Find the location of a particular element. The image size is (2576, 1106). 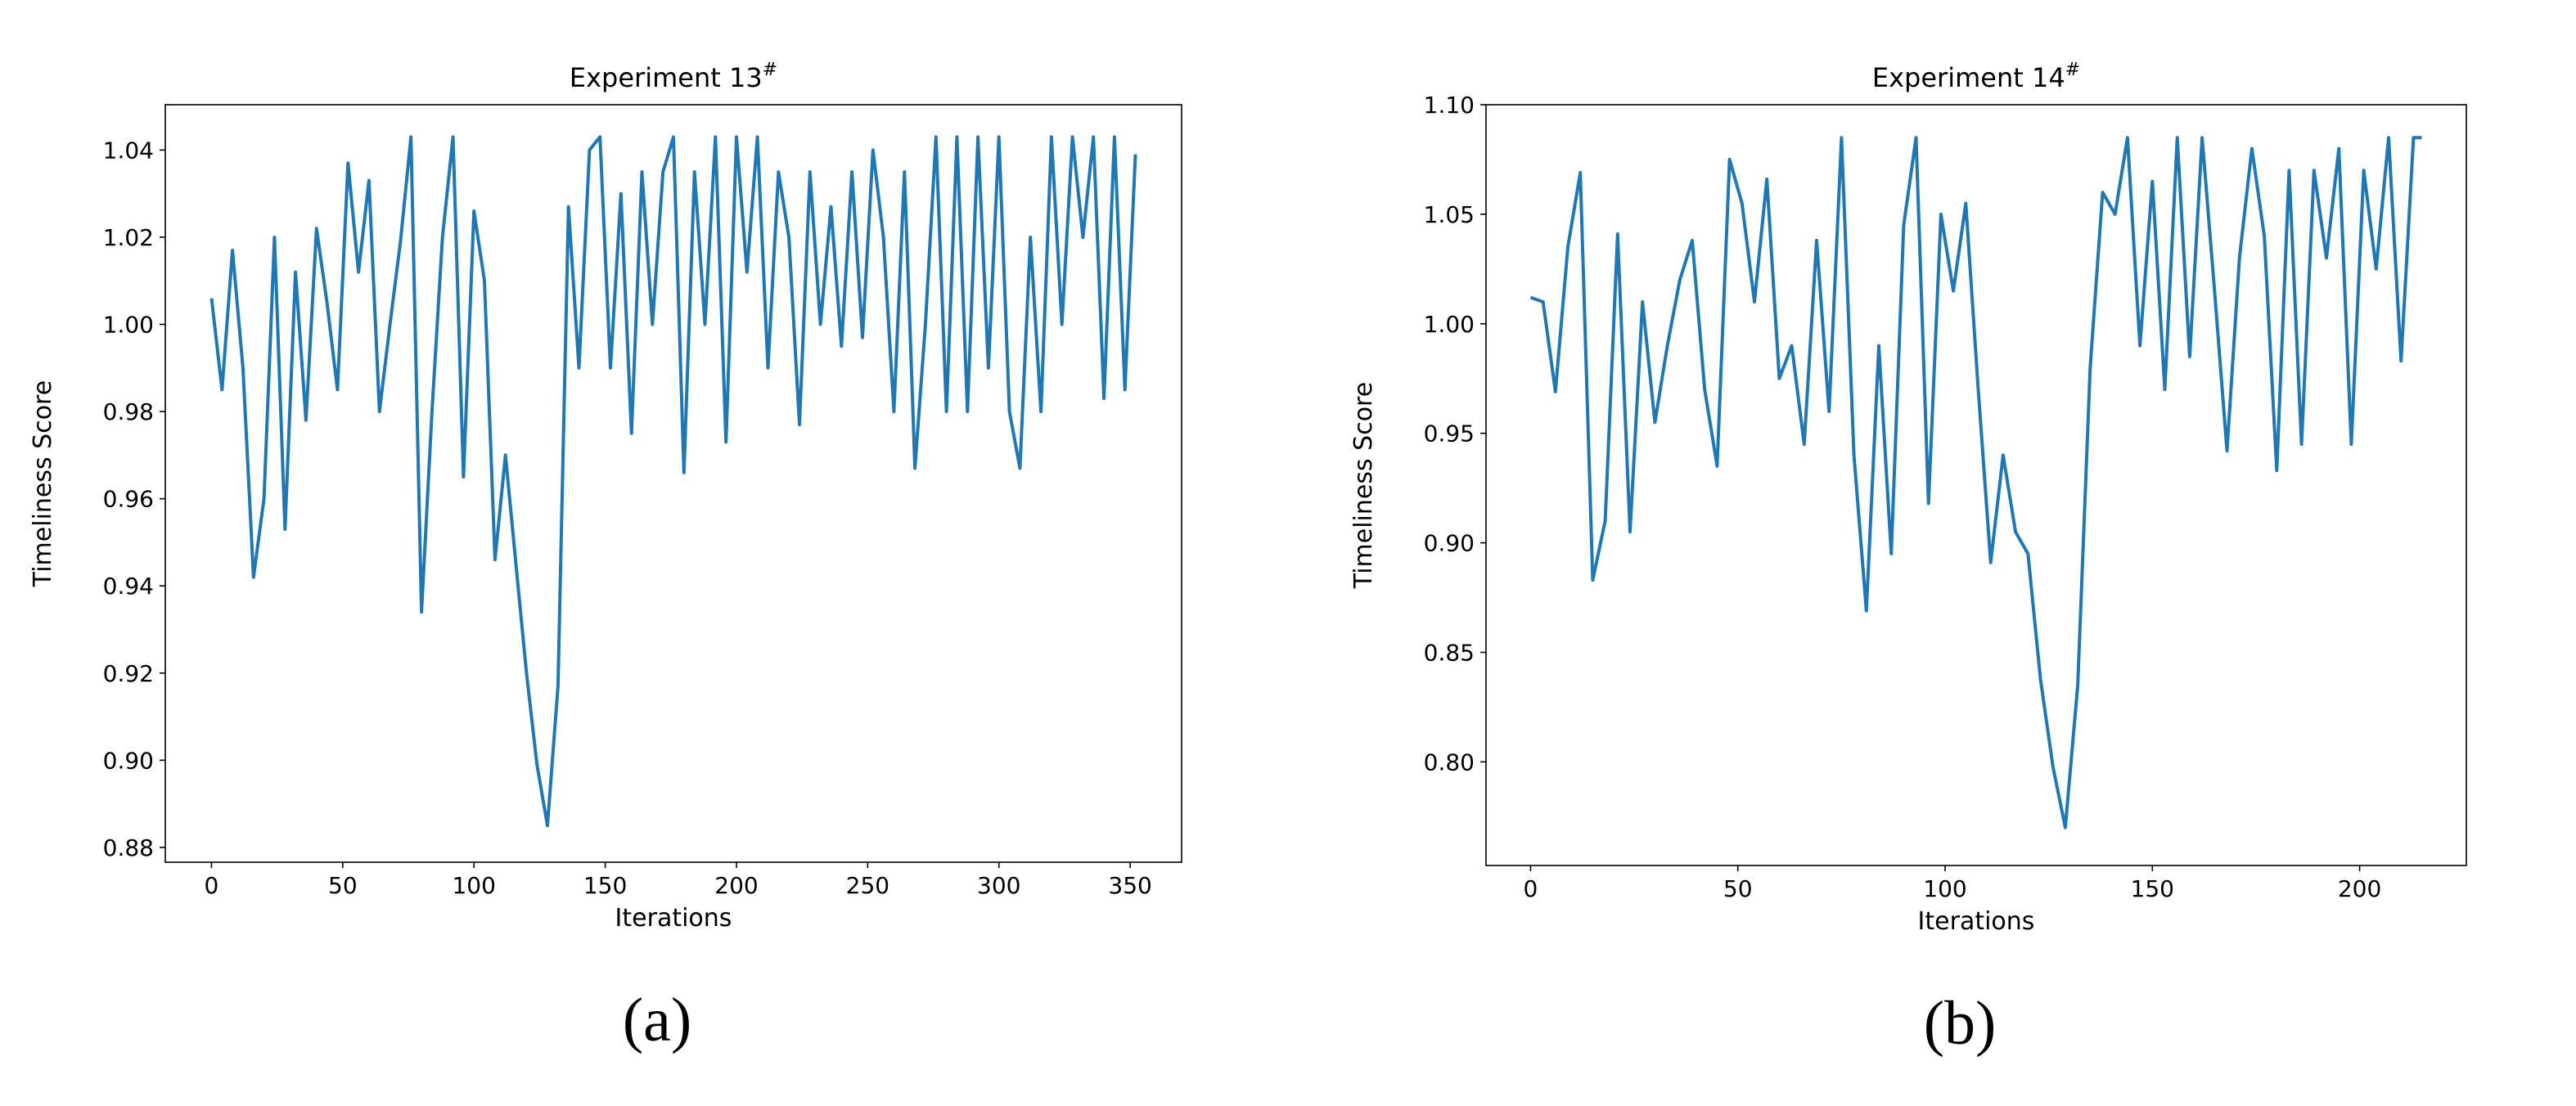

title-text: Experiment 13 is located at coordinates (666, 77).